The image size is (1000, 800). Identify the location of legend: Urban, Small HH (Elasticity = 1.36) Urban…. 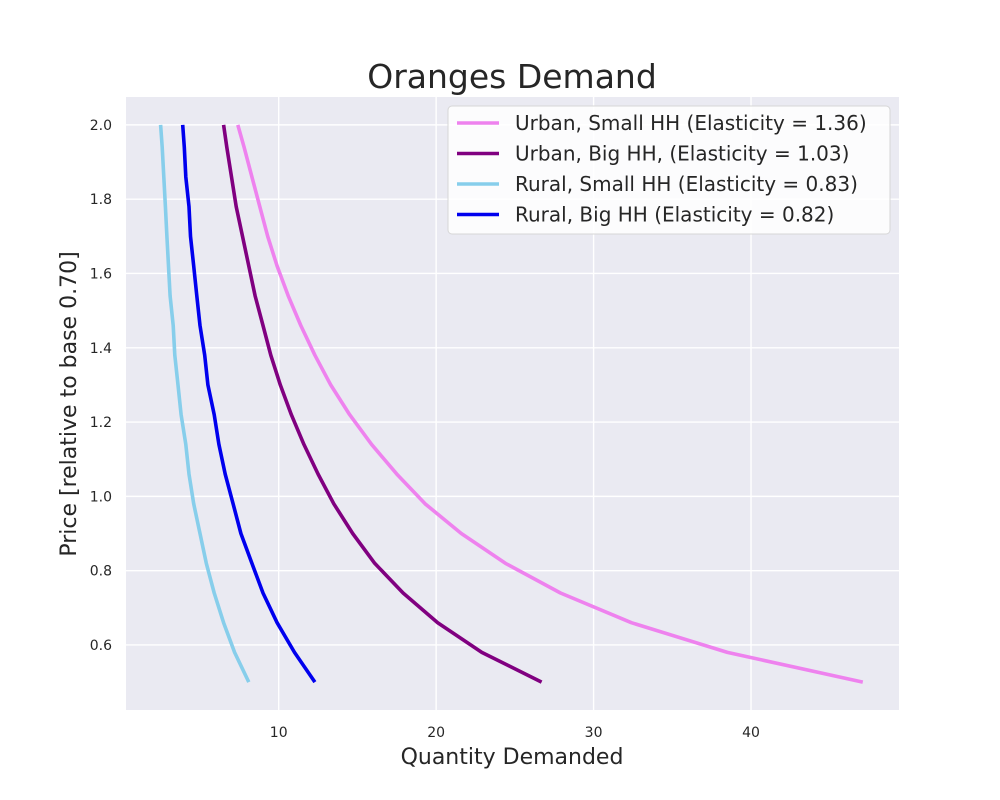
(669, 170).